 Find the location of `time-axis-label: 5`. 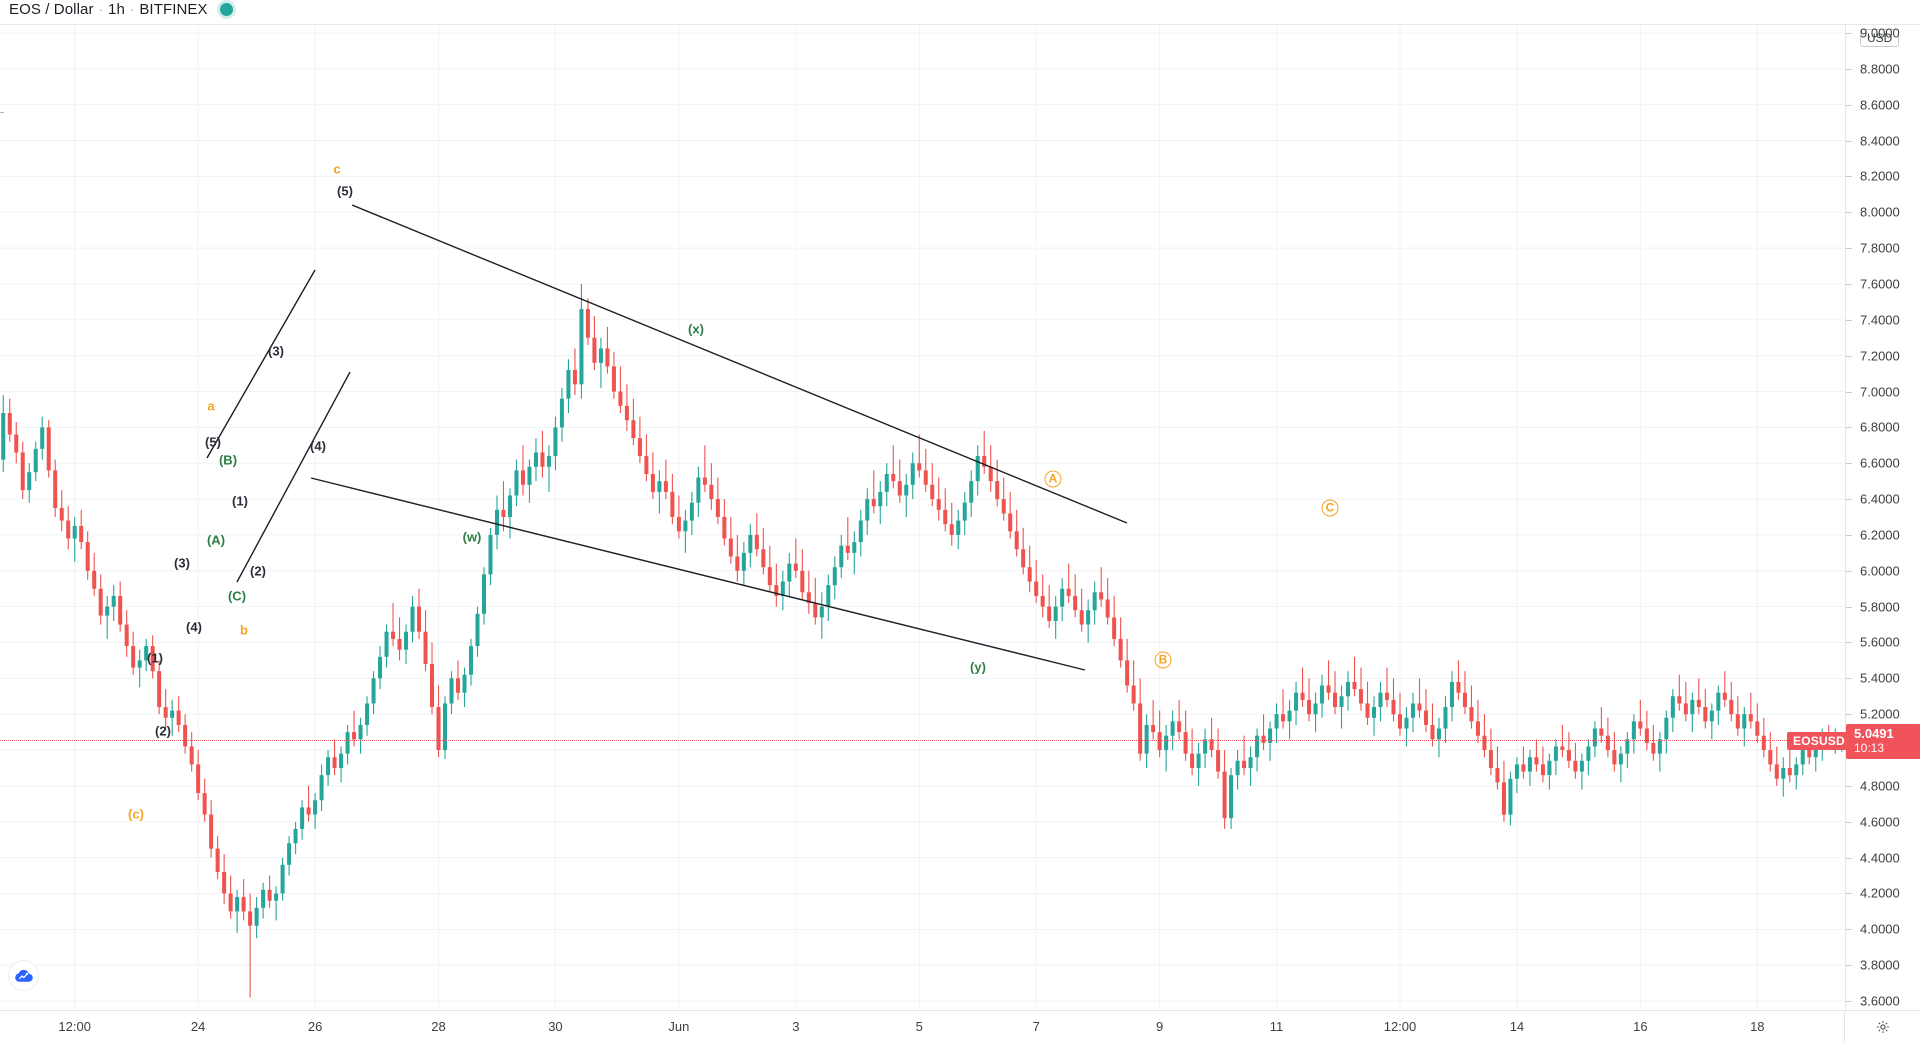

time-axis-label: 5 is located at coordinates (919, 1026).